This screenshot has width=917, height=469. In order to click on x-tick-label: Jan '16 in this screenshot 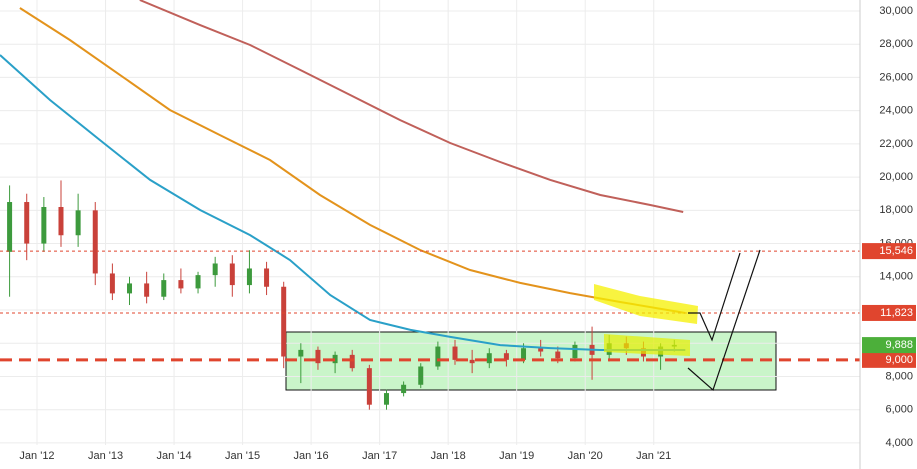, I will do `click(311, 456)`.